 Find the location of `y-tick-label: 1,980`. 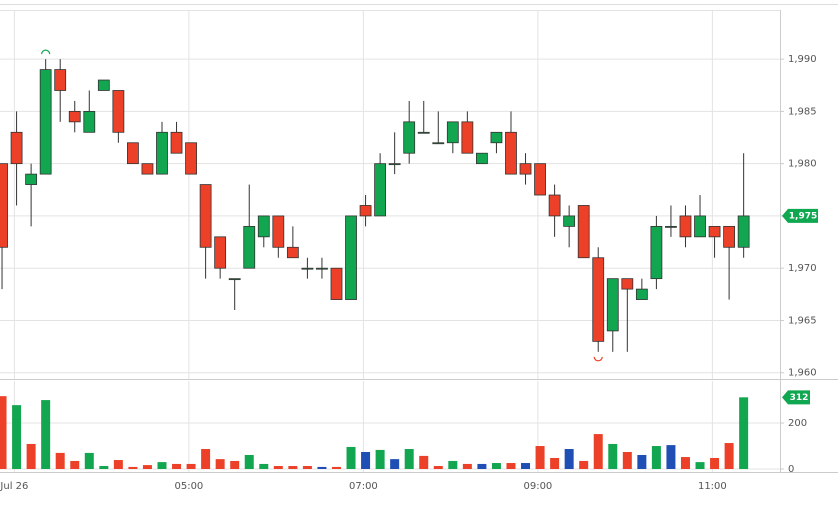

y-tick-label: 1,980 is located at coordinates (802, 164).